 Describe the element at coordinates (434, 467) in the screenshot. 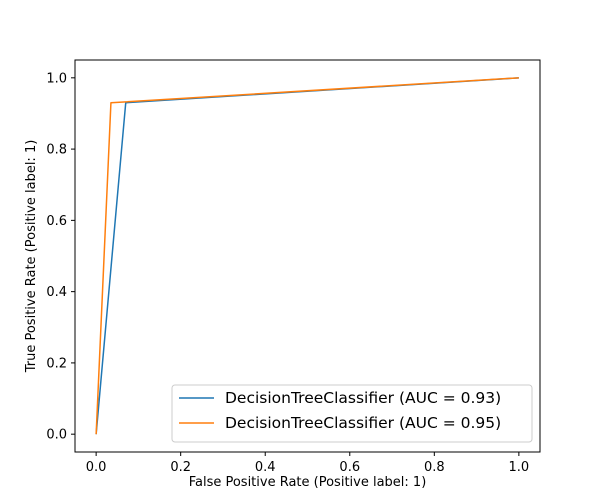

I see `x-tick-label: 0.8` at that location.